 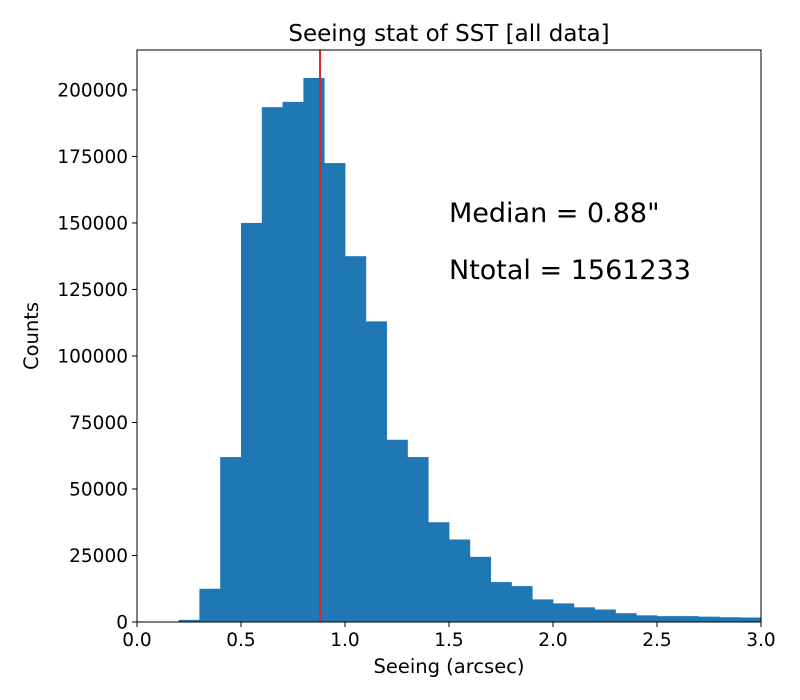 What do you see at coordinates (570, 270) in the screenshot?
I see `ntotal-annotation: Ntotal = 1561233` at bounding box center [570, 270].